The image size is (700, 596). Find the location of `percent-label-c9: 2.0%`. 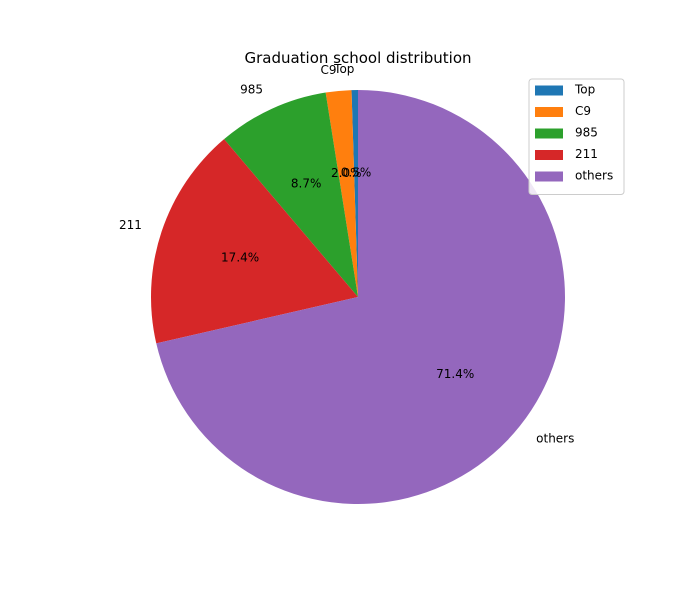

percent-label-c9: 2.0% is located at coordinates (346, 173).